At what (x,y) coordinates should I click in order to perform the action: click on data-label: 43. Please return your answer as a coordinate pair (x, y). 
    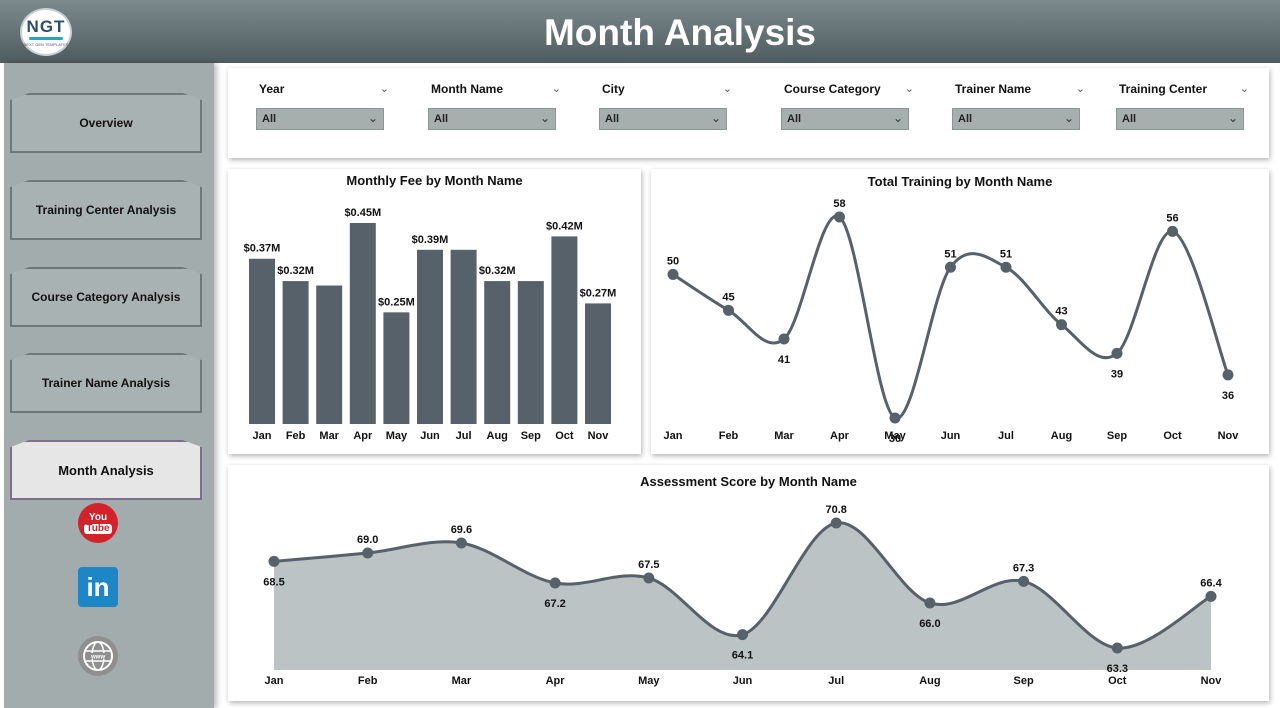
    Looking at the image, I should click on (1061, 312).